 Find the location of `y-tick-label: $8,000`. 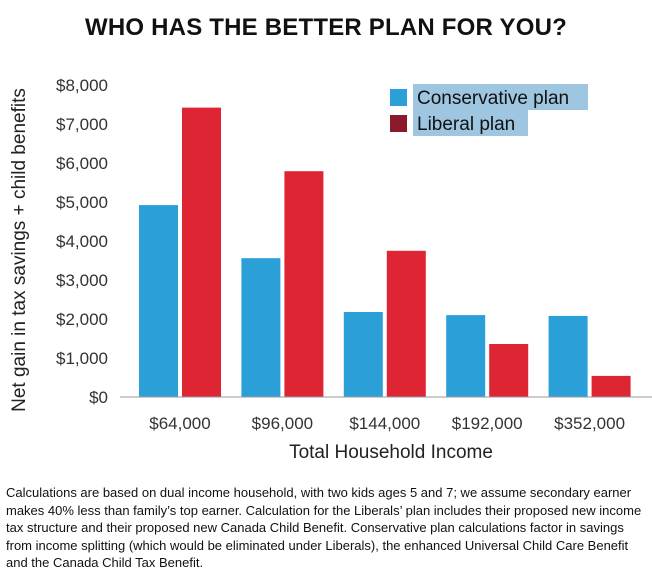

y-tick-label: $8,000 is located at coordinates (82, 85).